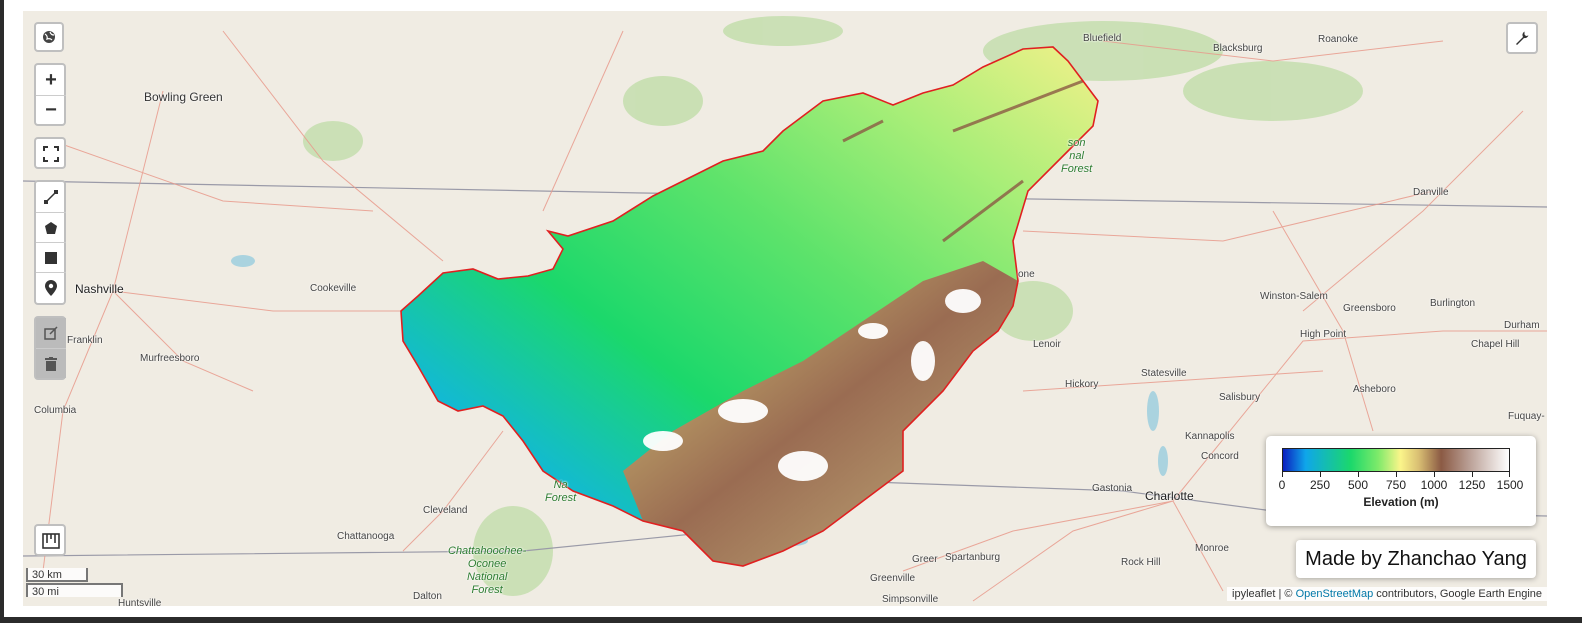 Image resolution: width=1582 pixels, height=623 pixels. I want to click on draw-toolbar, so click(50, 242).